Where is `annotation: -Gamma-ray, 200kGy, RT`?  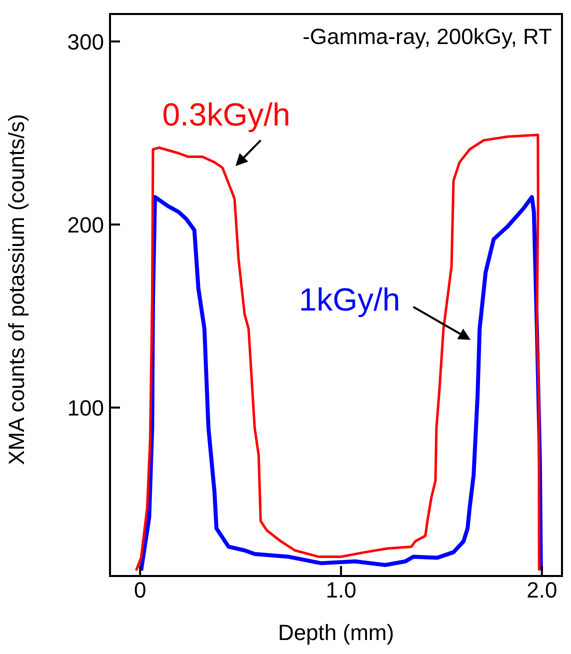
annotation: -Gamma-ray, 200kGy, RT is located at coordinates (427, 36).